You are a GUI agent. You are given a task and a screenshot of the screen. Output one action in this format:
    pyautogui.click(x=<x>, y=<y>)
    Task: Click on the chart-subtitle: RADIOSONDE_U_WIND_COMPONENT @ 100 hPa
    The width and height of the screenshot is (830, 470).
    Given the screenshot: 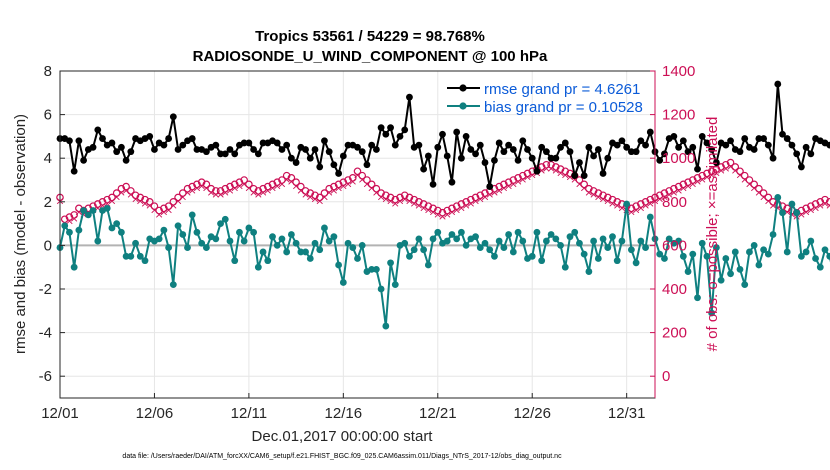 What is the action you would take?
    pyautogui.click(x=370, y=56)
    